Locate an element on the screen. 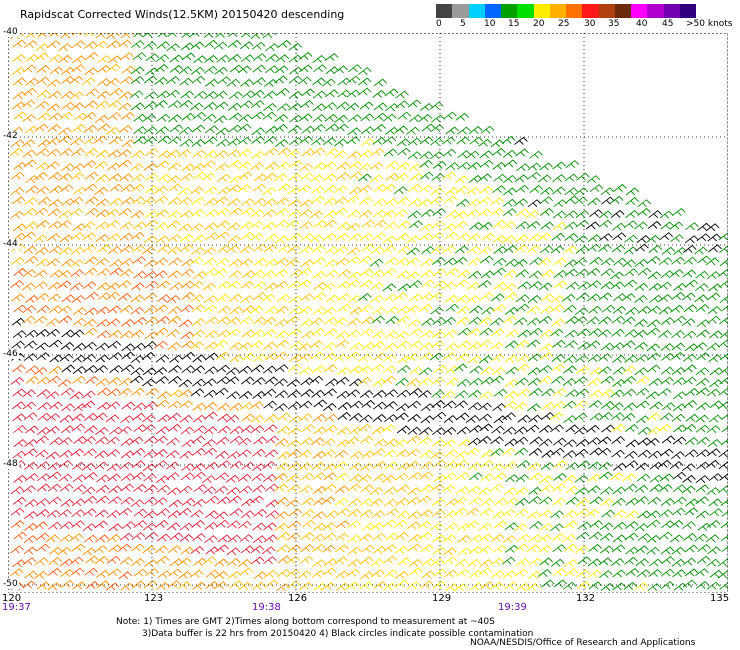 The image size is (740, 650). legend-swatch is located at coordinates (687, 11).